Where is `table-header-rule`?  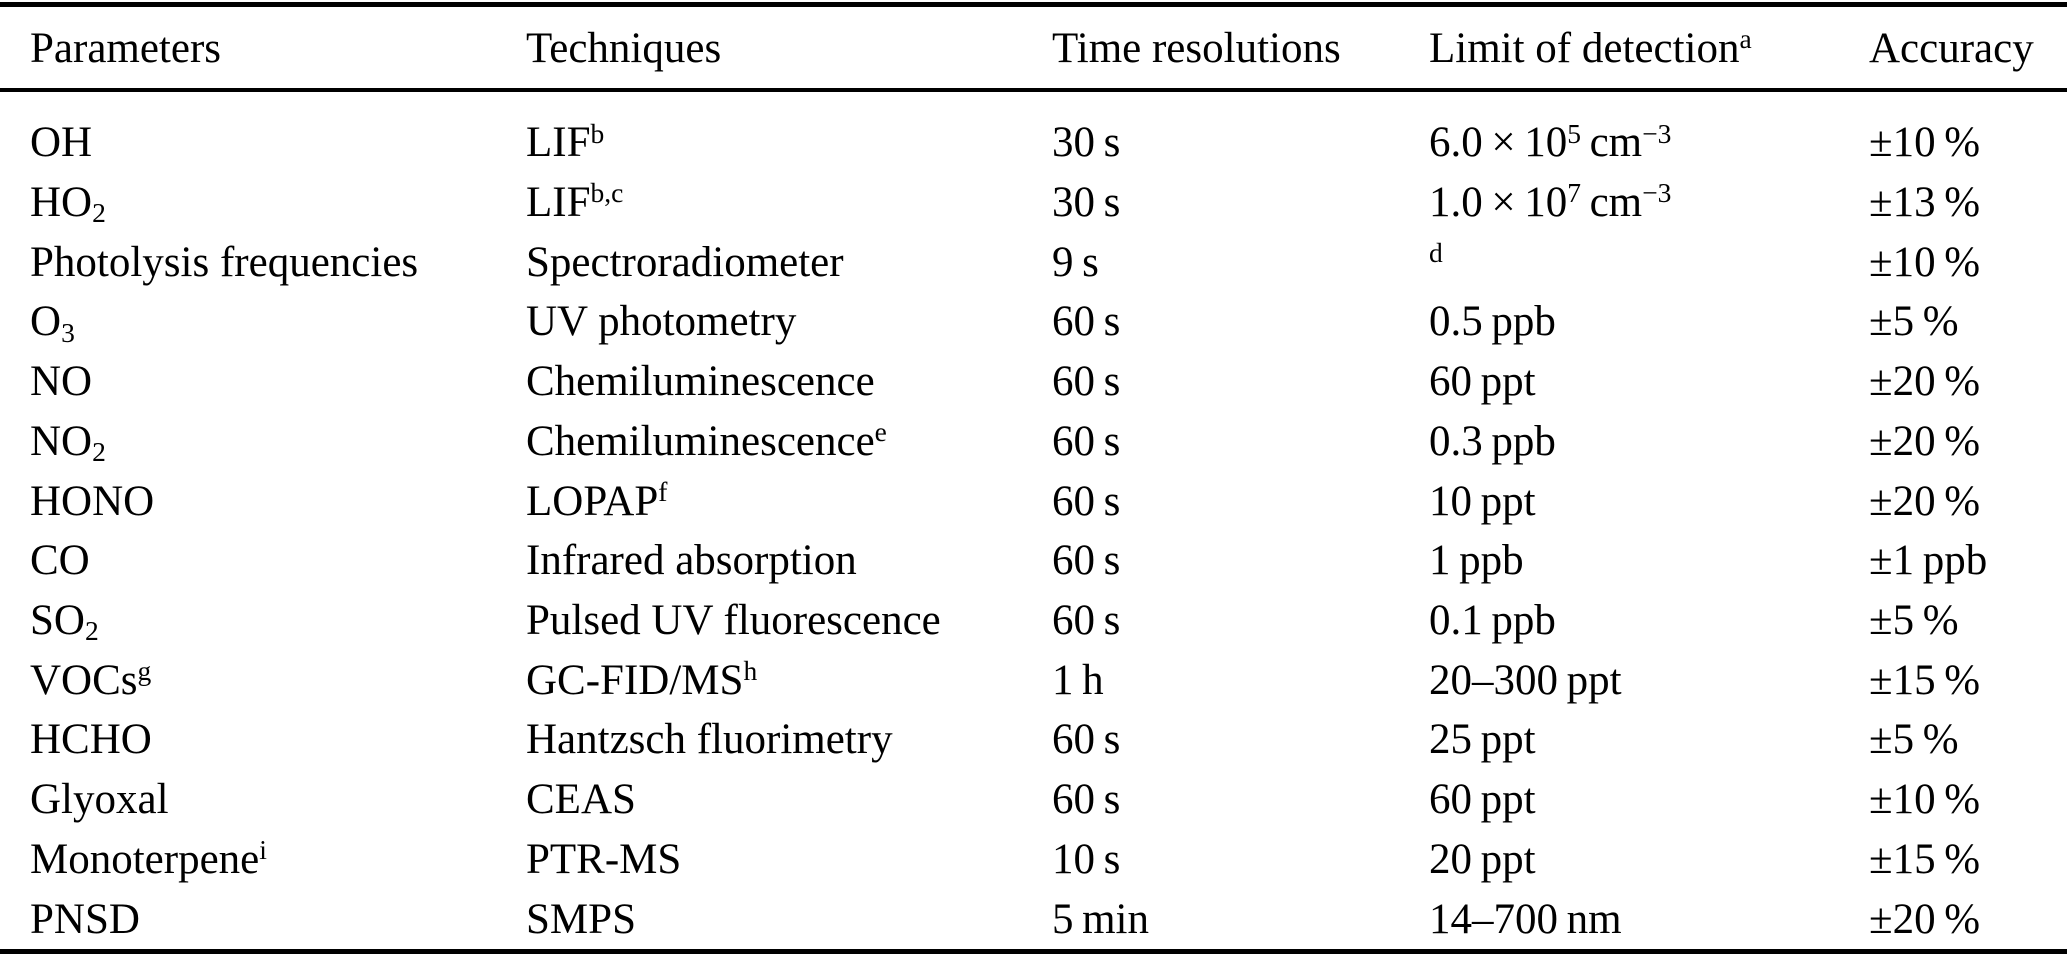 table-header-rule is located at coordinates (1033, 90).